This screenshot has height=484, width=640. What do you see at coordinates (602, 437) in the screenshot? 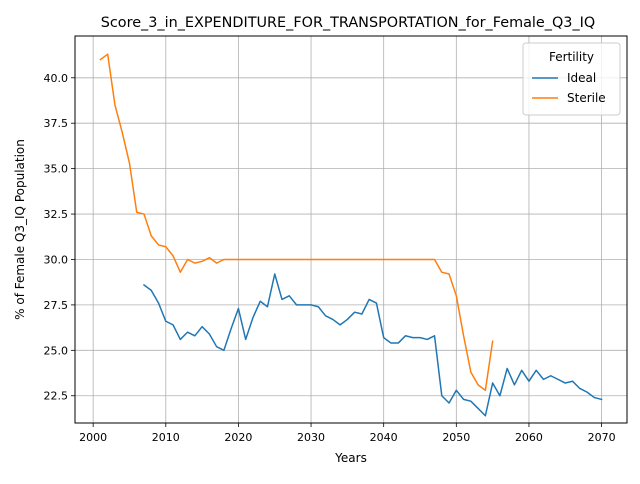
I see `x-tick-label: 2070` at bounding box center [602, 437].